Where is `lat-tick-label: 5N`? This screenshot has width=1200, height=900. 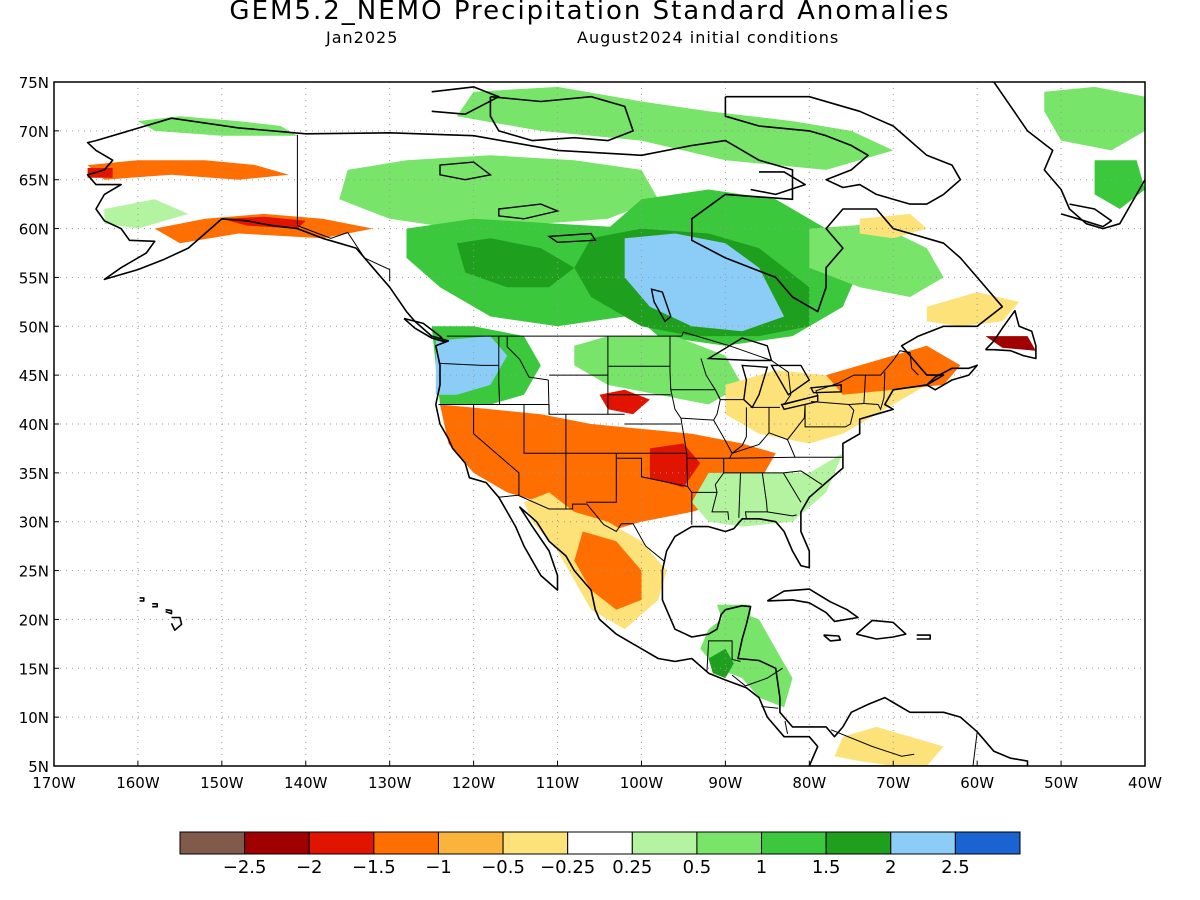 lat-tick-label: 5N is located at coordinates (38, 767).